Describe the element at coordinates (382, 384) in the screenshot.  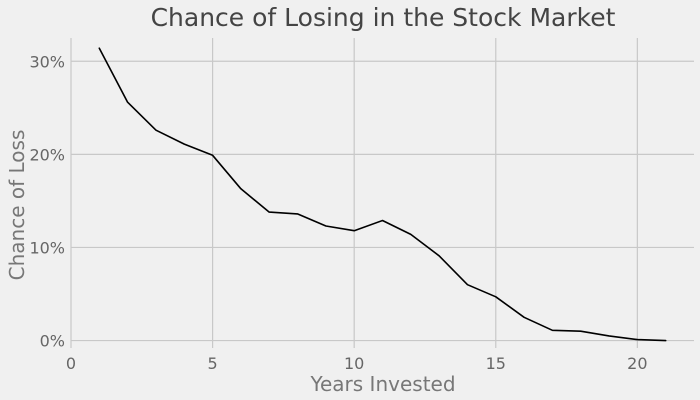
I see `x-axis-label: Years Invested` at that location.